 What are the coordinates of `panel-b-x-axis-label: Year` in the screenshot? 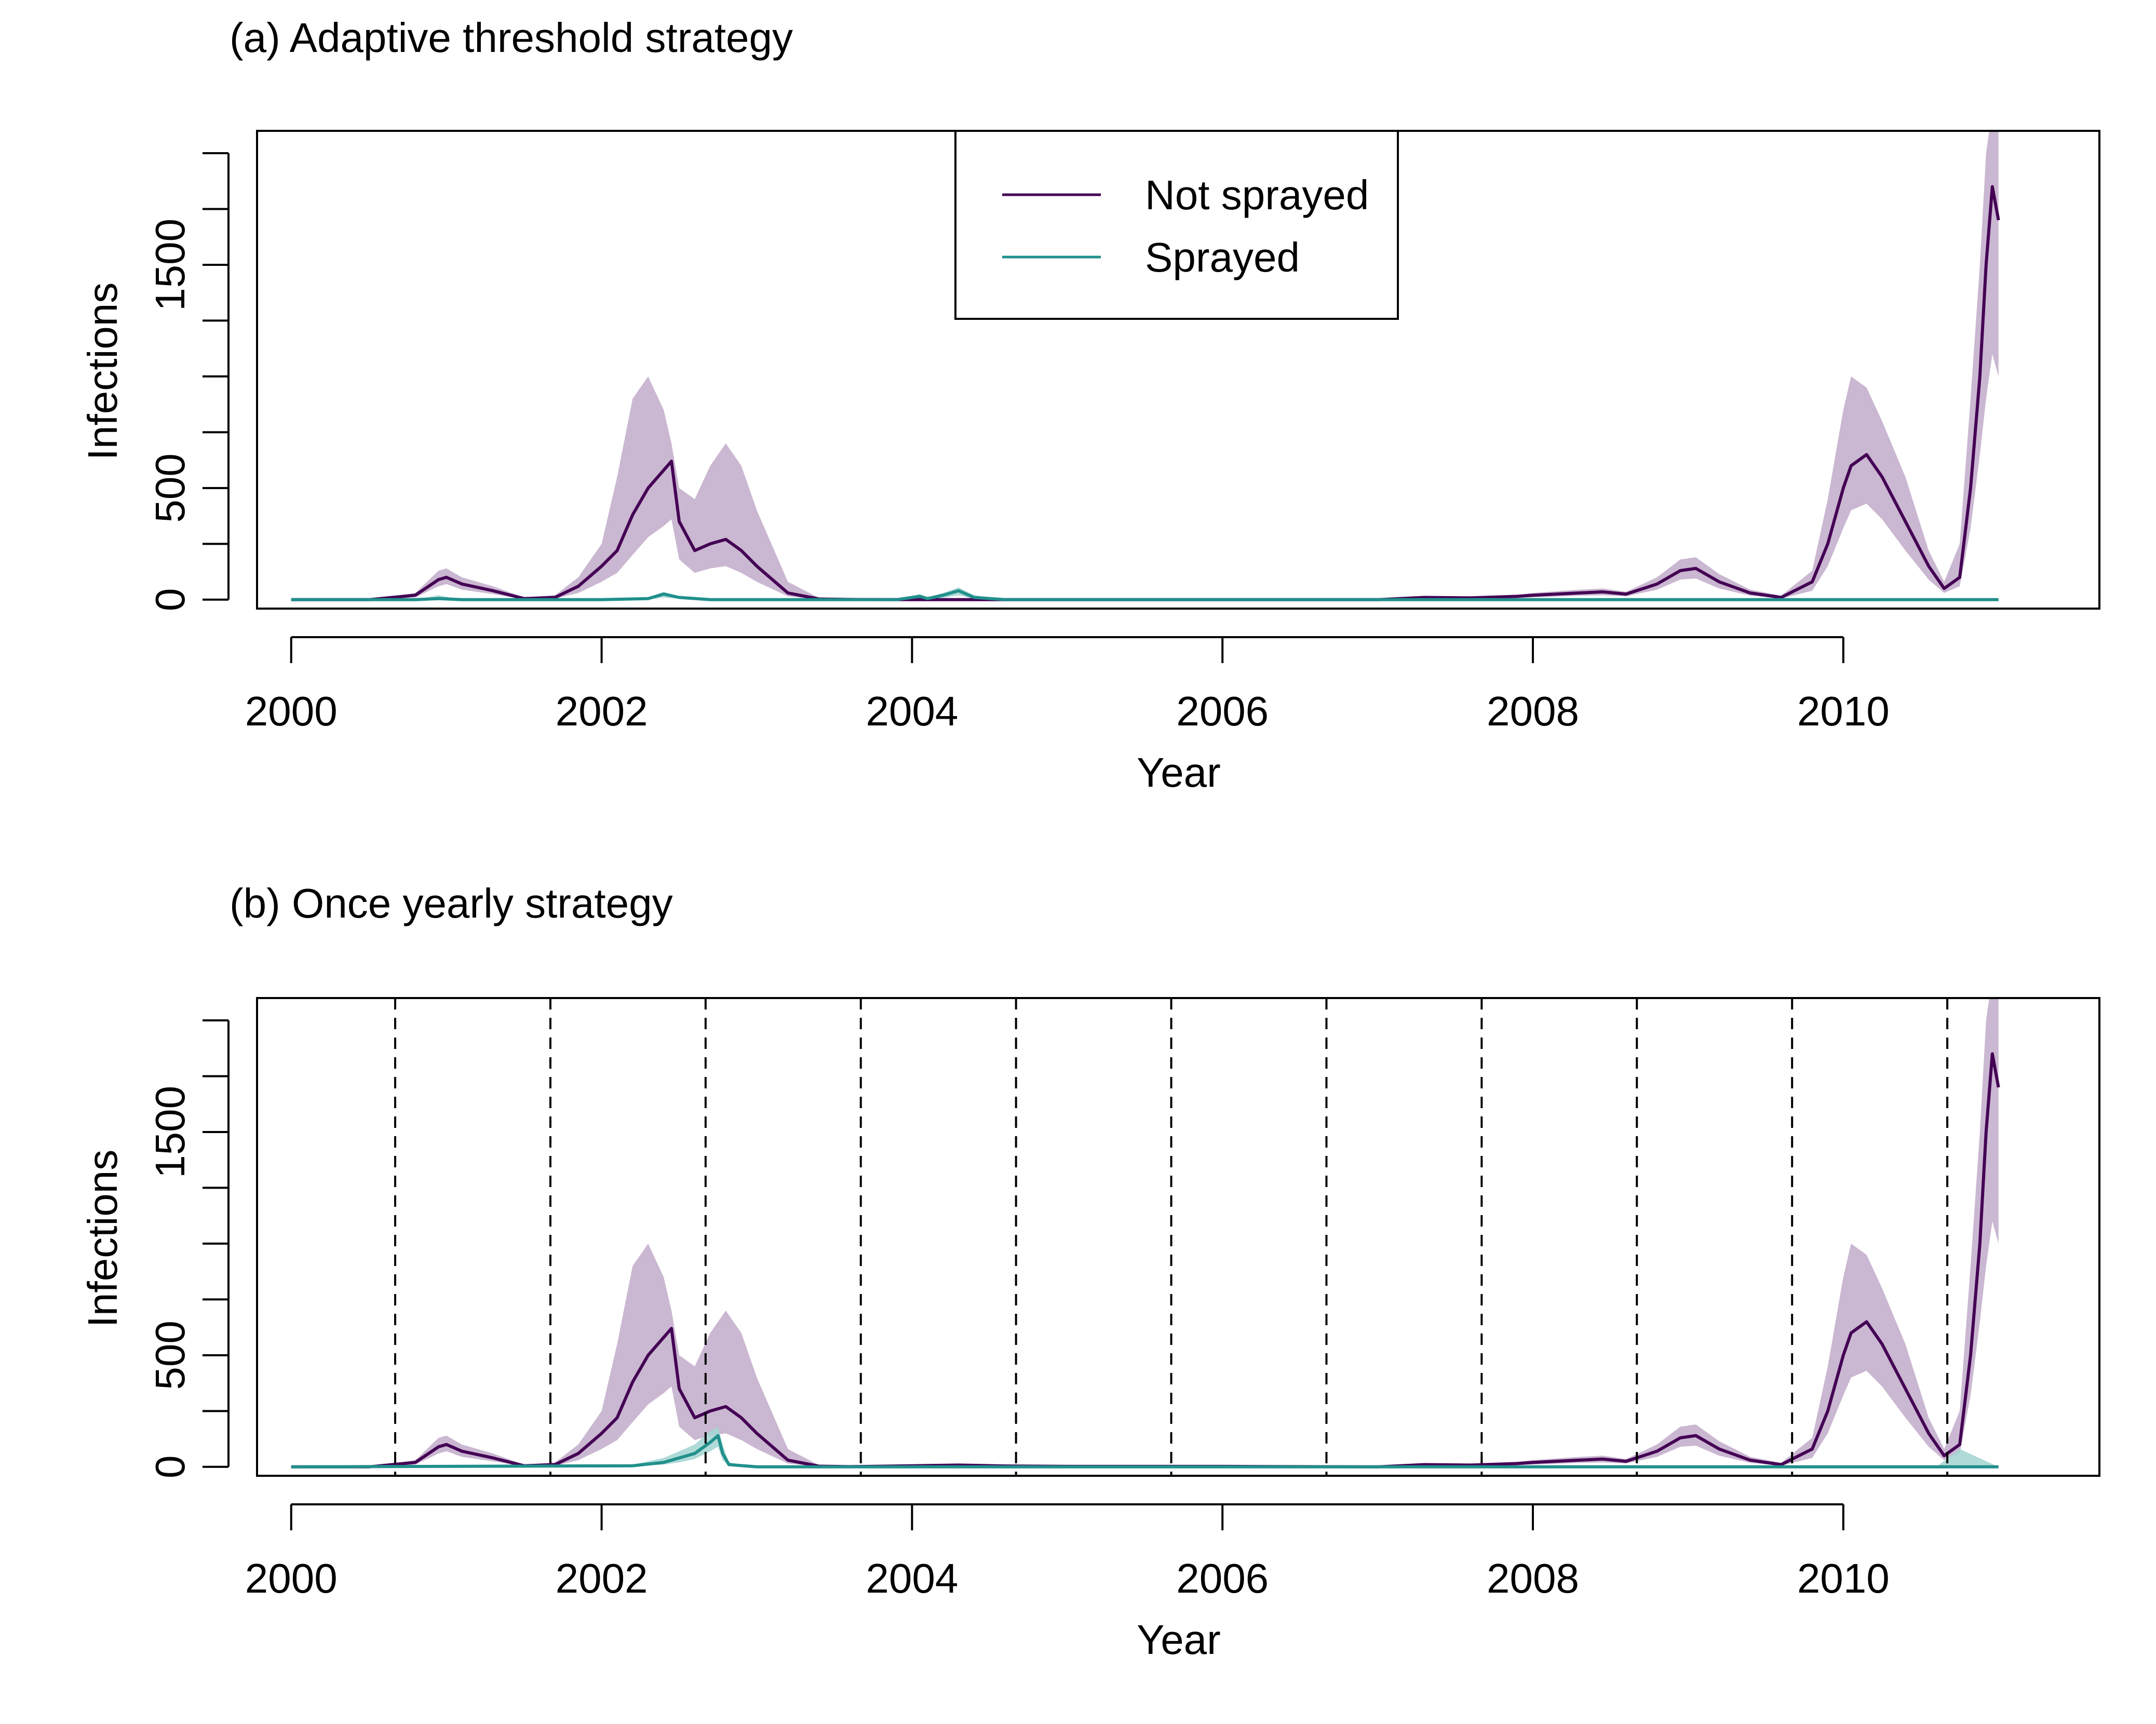 It's located at (1179, 1640).